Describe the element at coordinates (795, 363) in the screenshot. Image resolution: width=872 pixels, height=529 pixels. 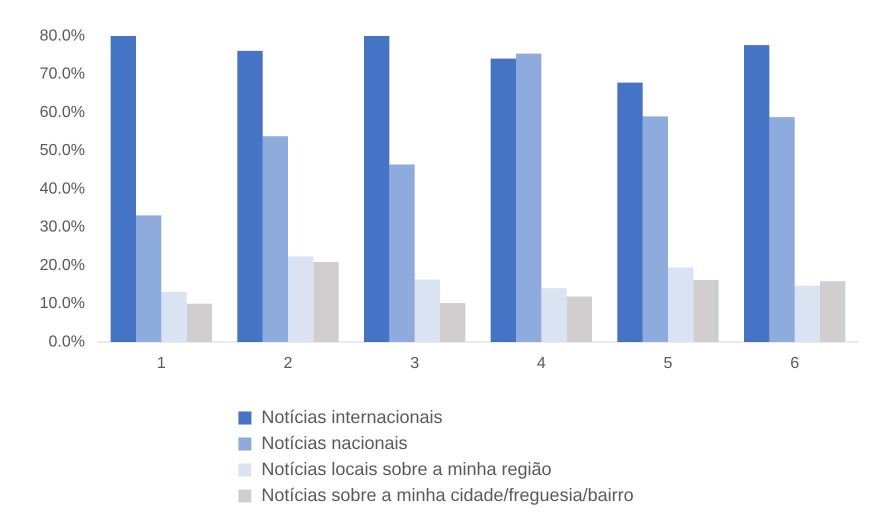
I see `x-tick-label: 6` at that location.